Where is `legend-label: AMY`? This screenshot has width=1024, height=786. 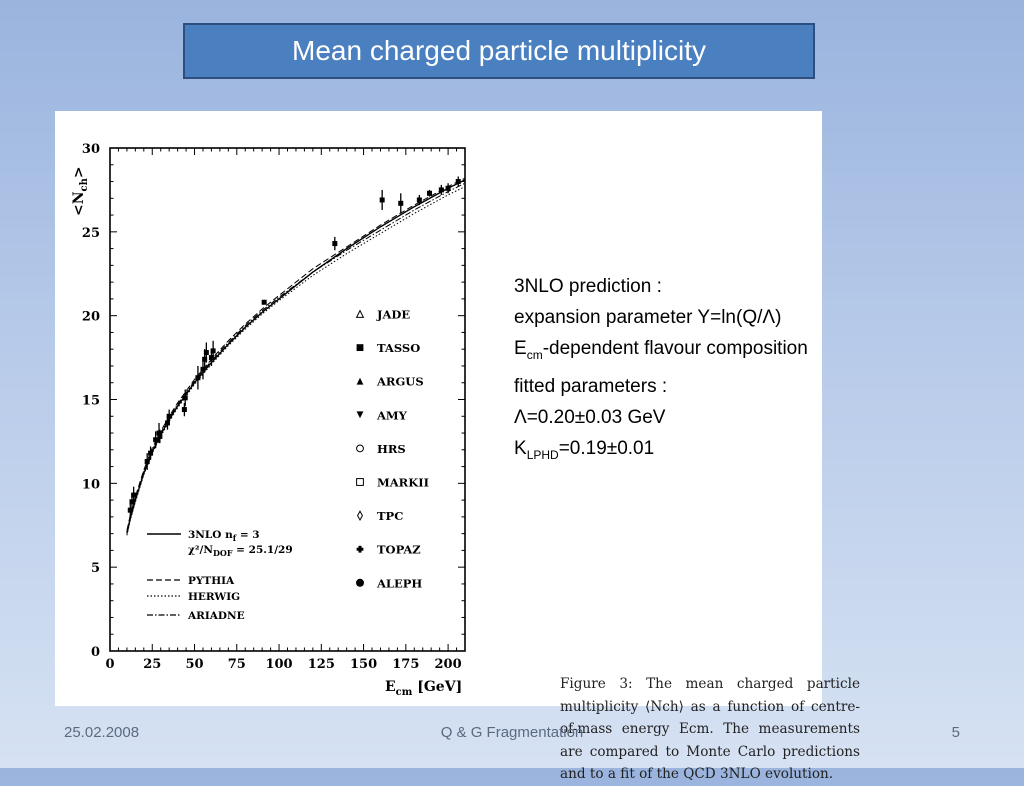 legend-label: AMY is located at coordinates (392, 415).